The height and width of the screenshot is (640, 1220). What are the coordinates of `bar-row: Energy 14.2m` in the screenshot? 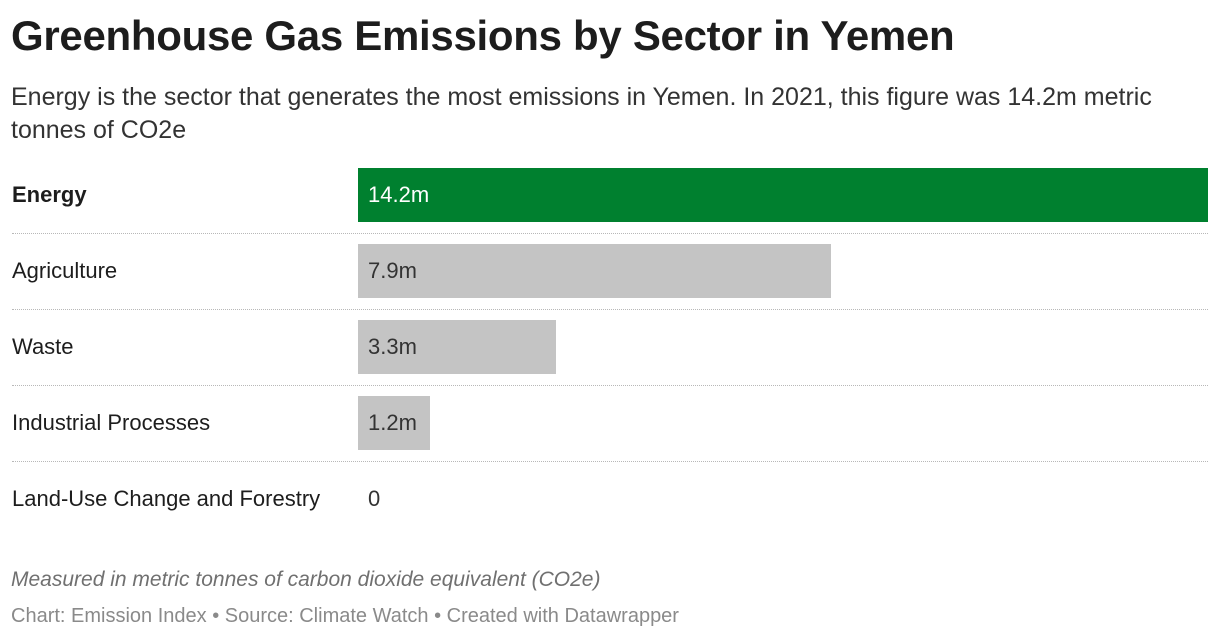 It's located at (610, 195).